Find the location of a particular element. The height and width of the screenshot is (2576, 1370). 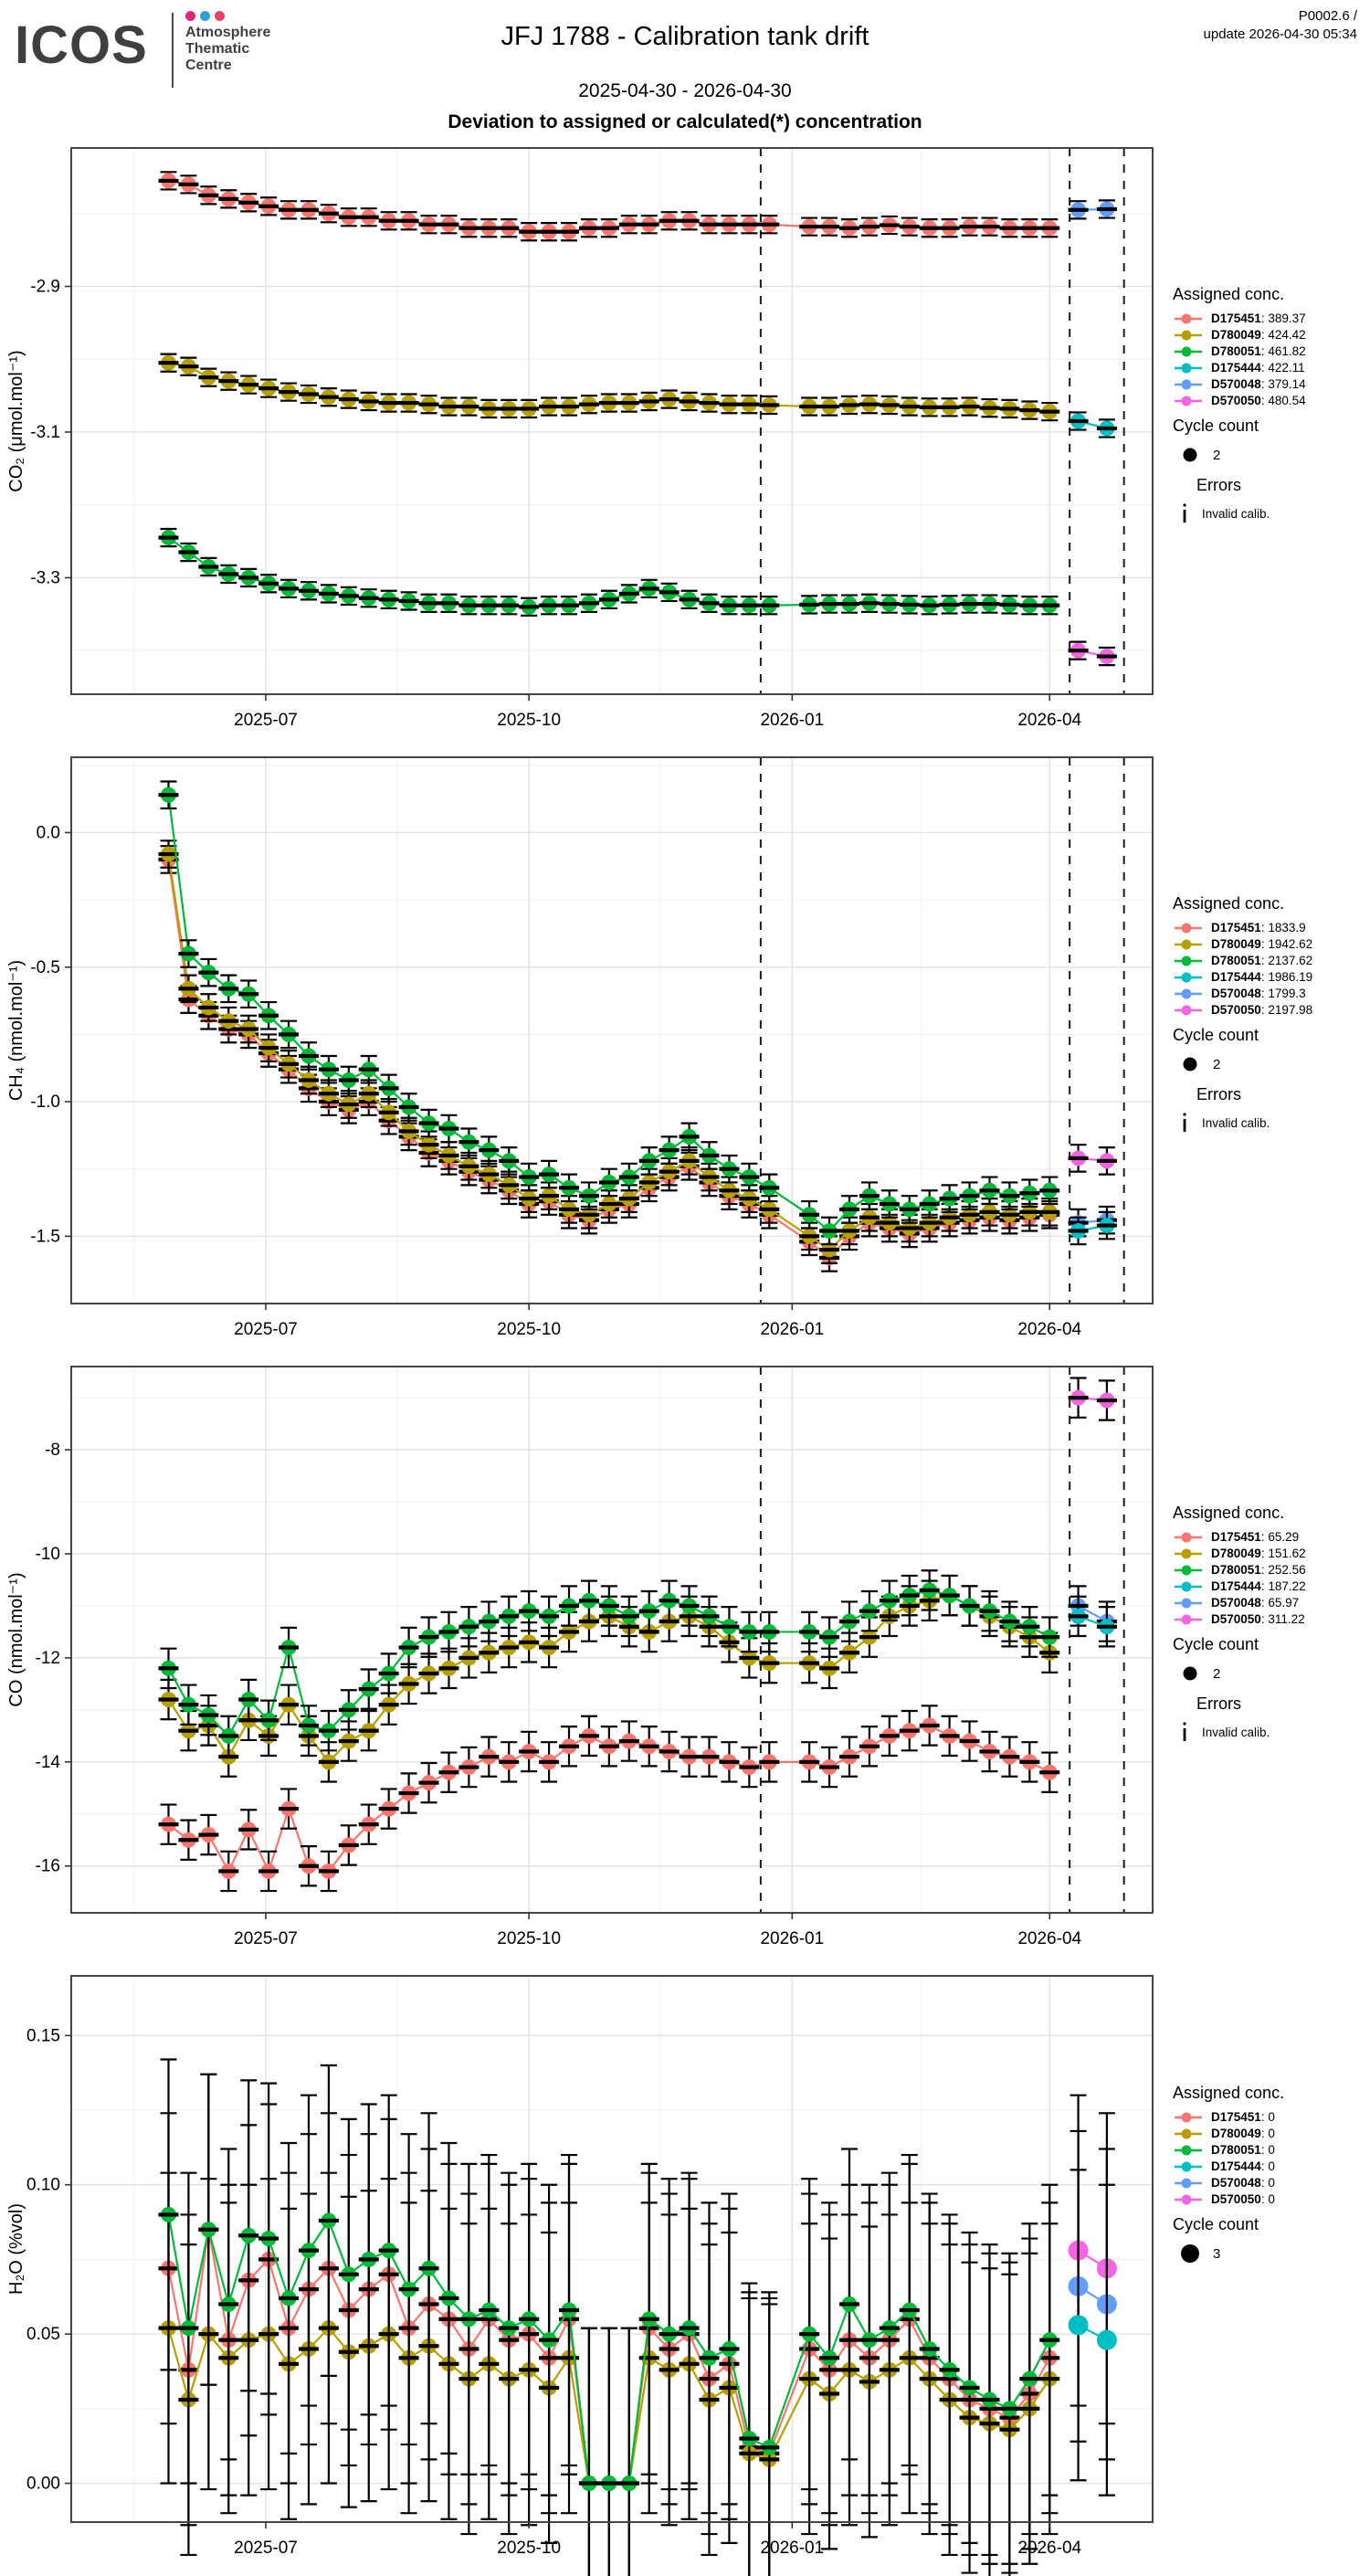

svg-text: 0.00 is located at coordinates (43, 2484).